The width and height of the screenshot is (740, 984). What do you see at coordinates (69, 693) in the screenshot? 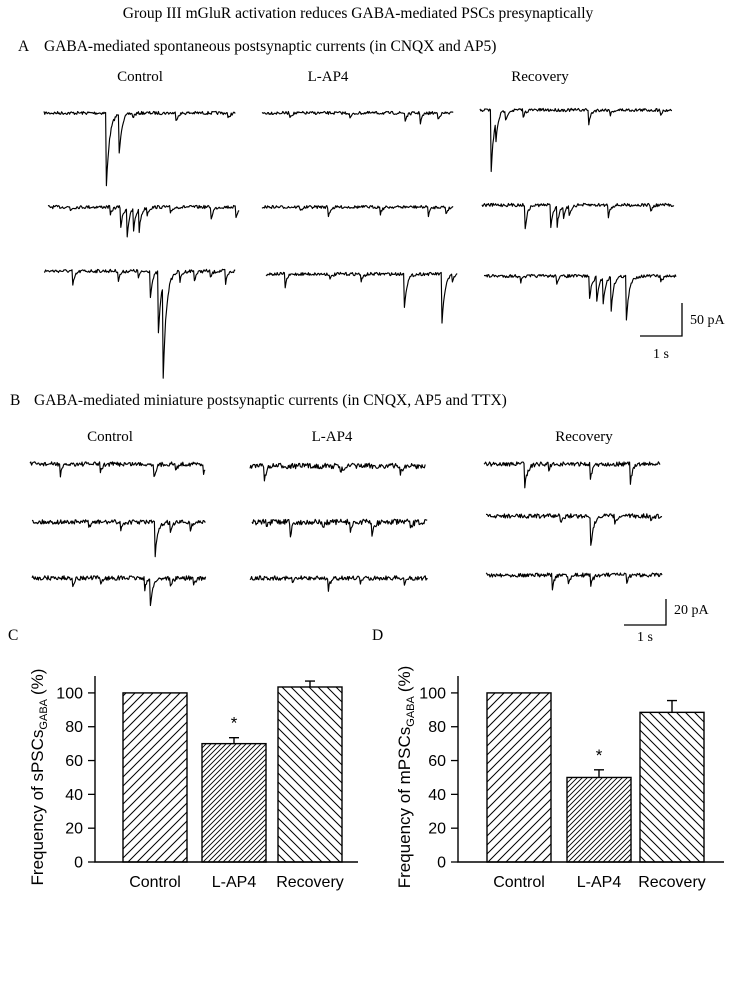
I see `chart-c-ytick-label-100: 100` at bounding box center [69, 693].